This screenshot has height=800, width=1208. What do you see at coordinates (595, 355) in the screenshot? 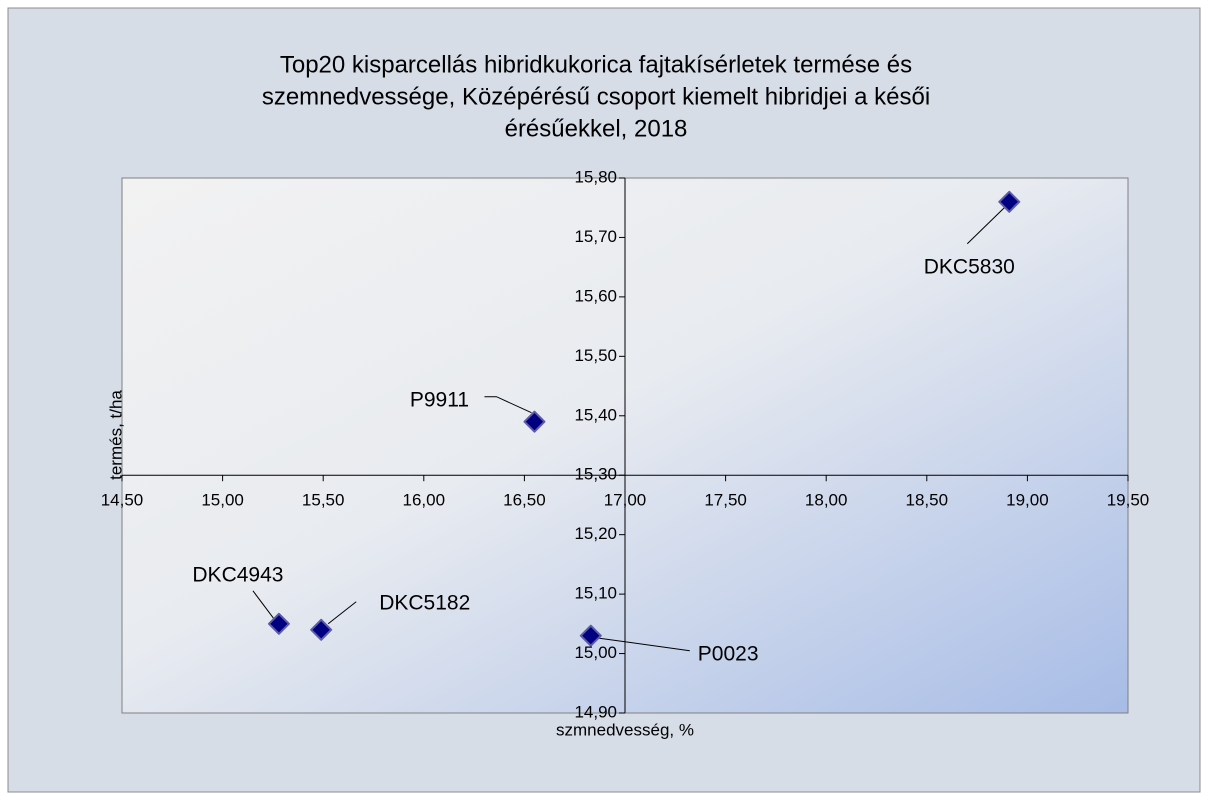
I see `y-tick-label: 15,50` at bounding box center [595, 355].